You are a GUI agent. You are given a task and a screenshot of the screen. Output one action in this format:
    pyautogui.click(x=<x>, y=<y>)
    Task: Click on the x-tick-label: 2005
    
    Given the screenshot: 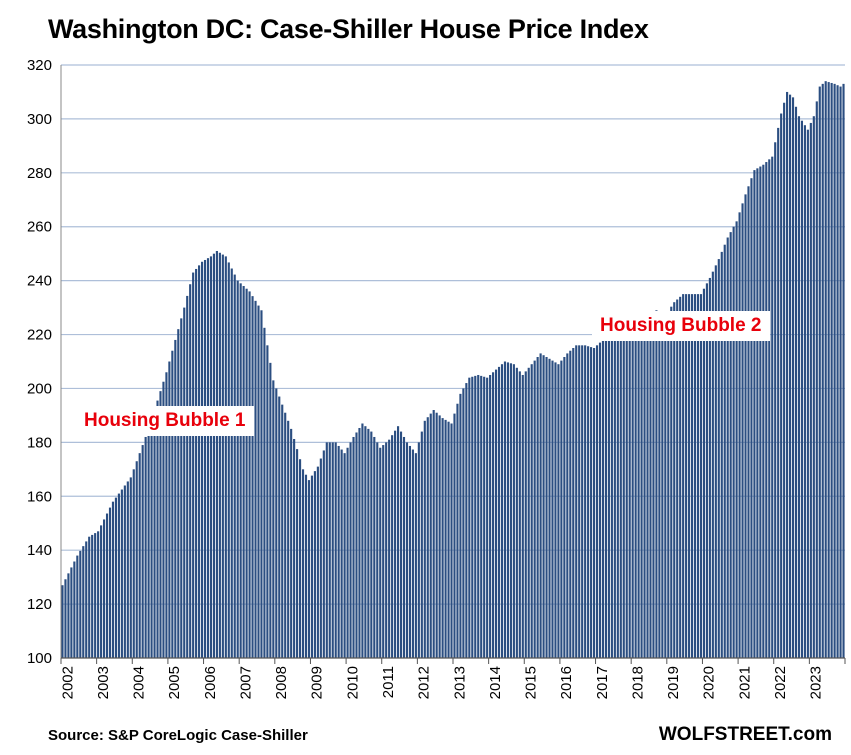 What is the action you would take?
    pyautogui.click(x=174, y=682)
    